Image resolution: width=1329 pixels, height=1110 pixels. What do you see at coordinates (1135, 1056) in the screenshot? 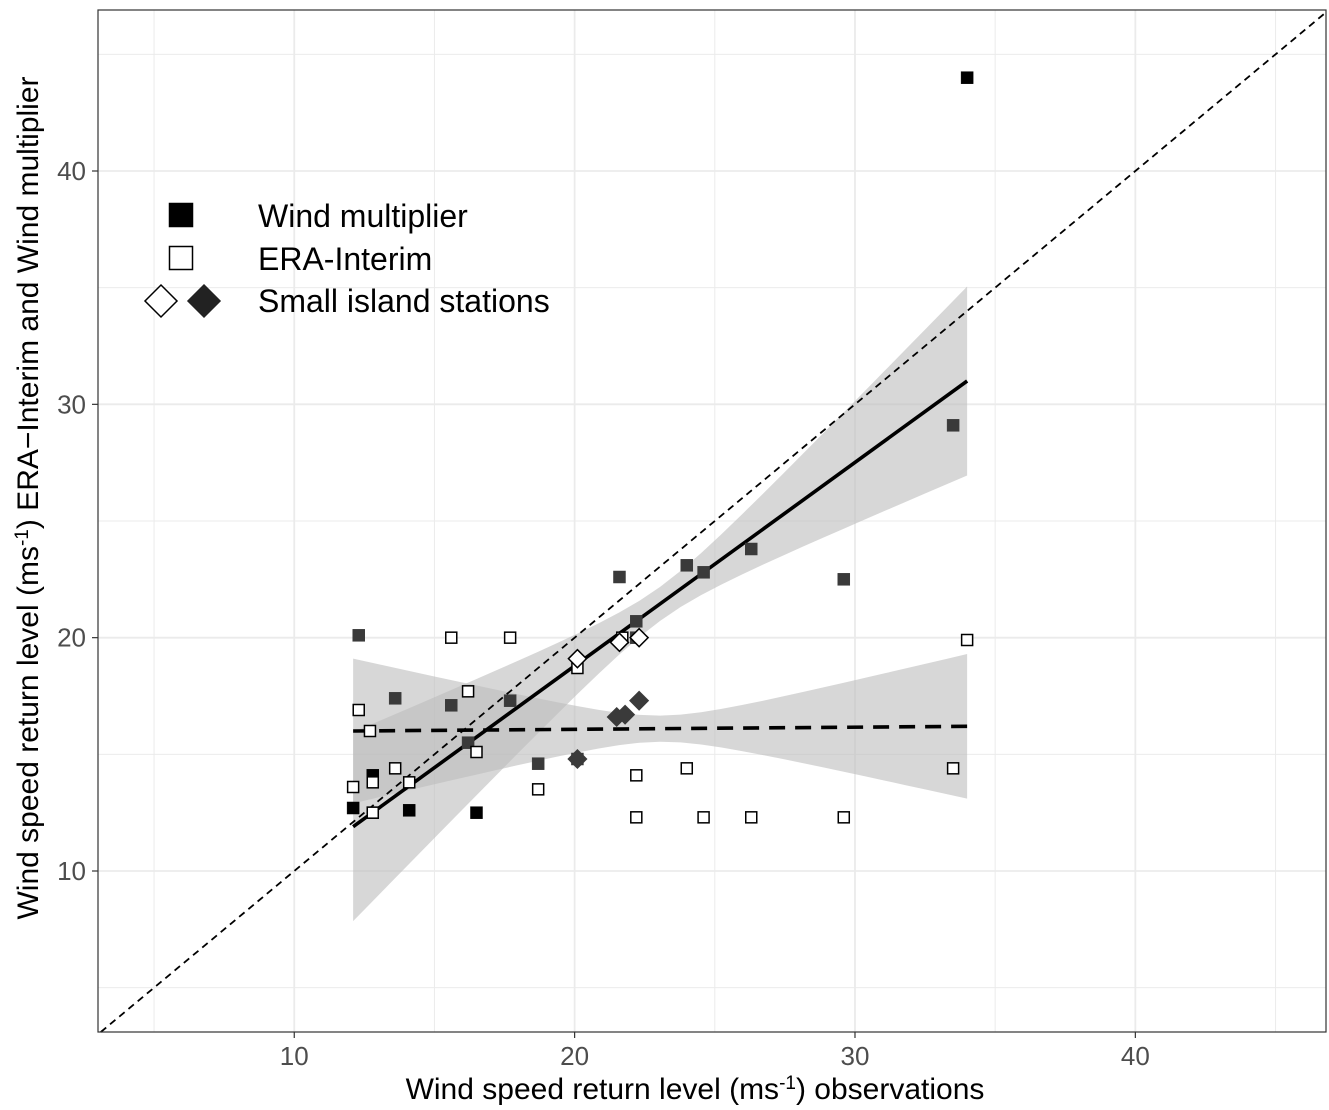
I see `x-tick-label: 40` at bounding box center [1135, 1056].